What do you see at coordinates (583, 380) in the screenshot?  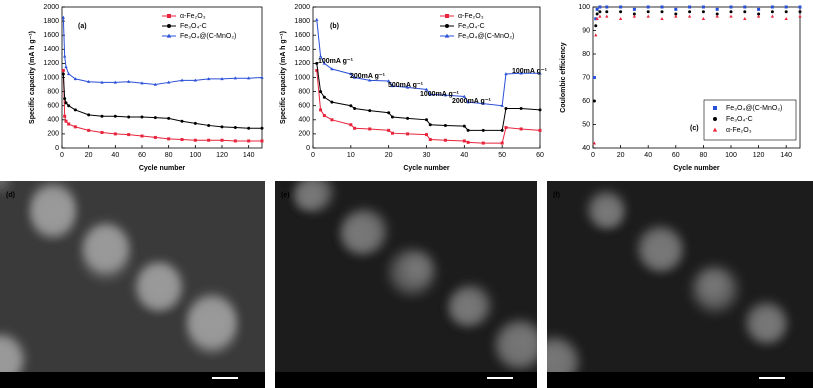 I see `image-info: 30kV` at bounding box center [583, 380].